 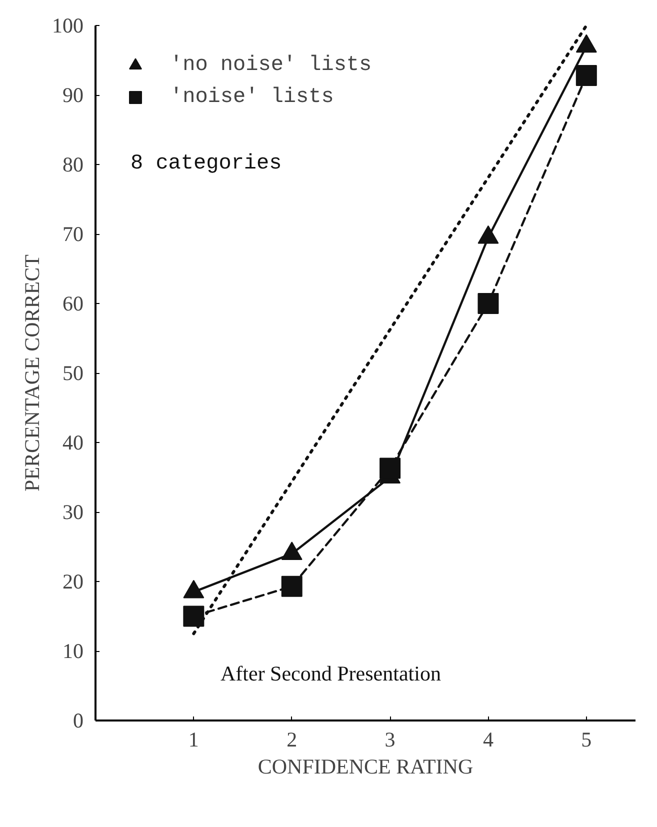 I want to click on x-tick-label: 5, so click(x=586, y=740).